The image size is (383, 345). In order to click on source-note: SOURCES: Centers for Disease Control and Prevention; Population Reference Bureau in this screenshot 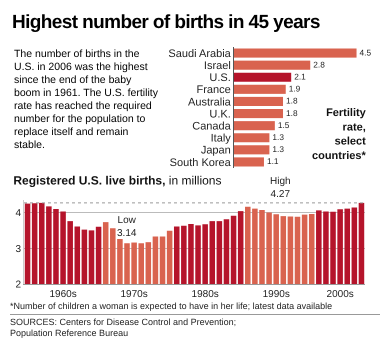, I will do `click(195, 326)`.